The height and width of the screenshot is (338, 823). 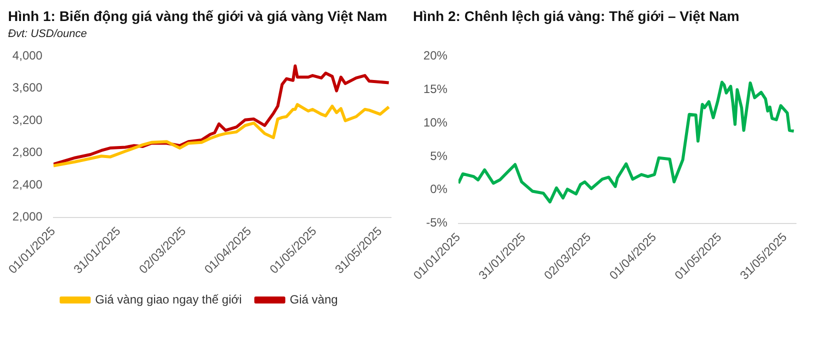 I want to click on chart-title: Hình 2: Chênh lệch giá vàng: Thế giới – Việt Nam, so click(x=576, y=17).